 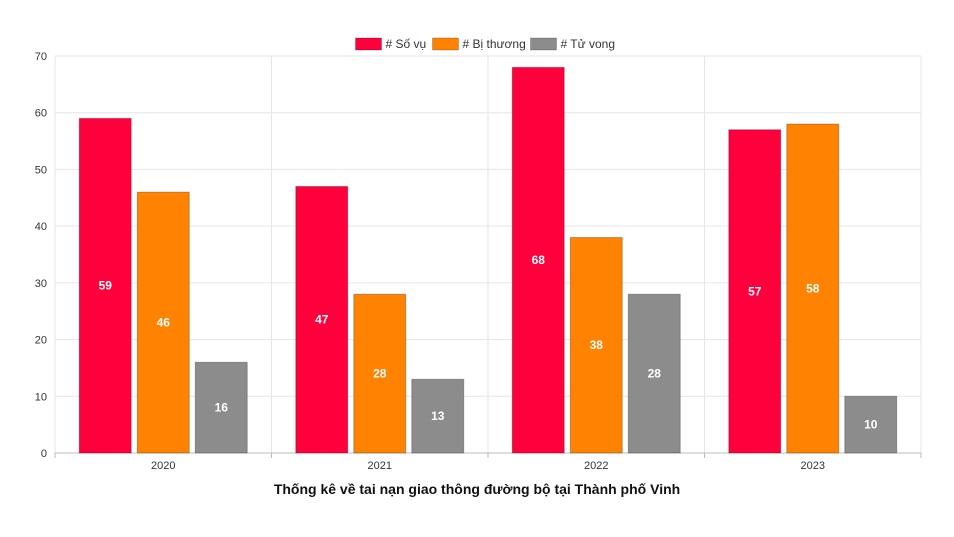 What do you see at coordinates (44, 454) in the screenshot?
I see `y-tick-label: 0` at bounding box center [44, 454].